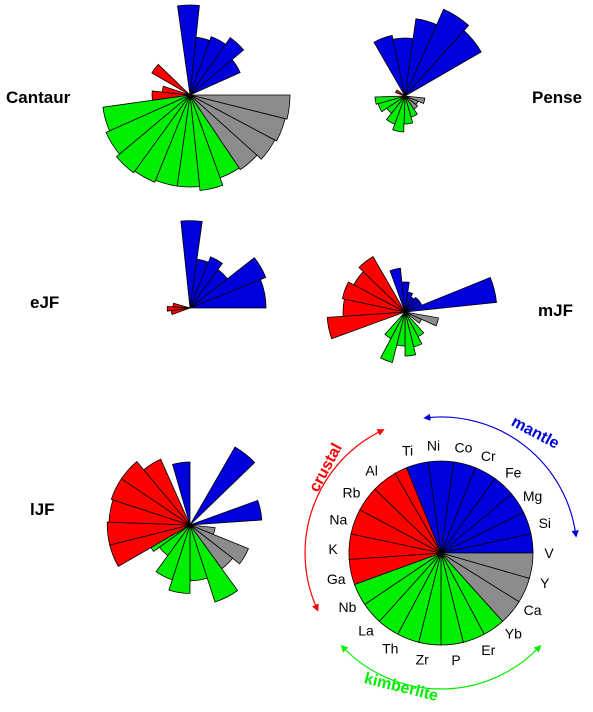 This screenshot has height=712, width=593. Describe the element at coordinates (557, 97) in the screenshot. I see `site-label-pense: Pense` at that location.